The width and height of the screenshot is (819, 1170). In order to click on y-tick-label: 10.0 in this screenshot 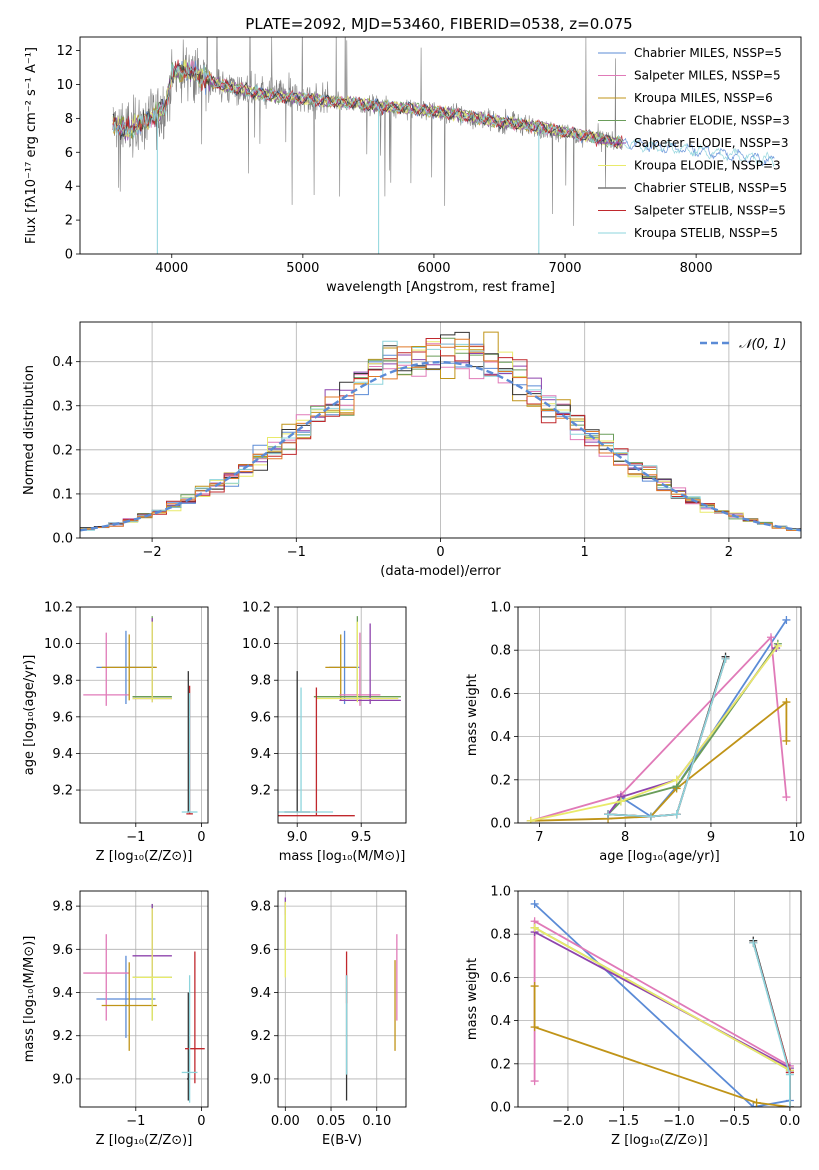, I will do `click(58, 644)`.